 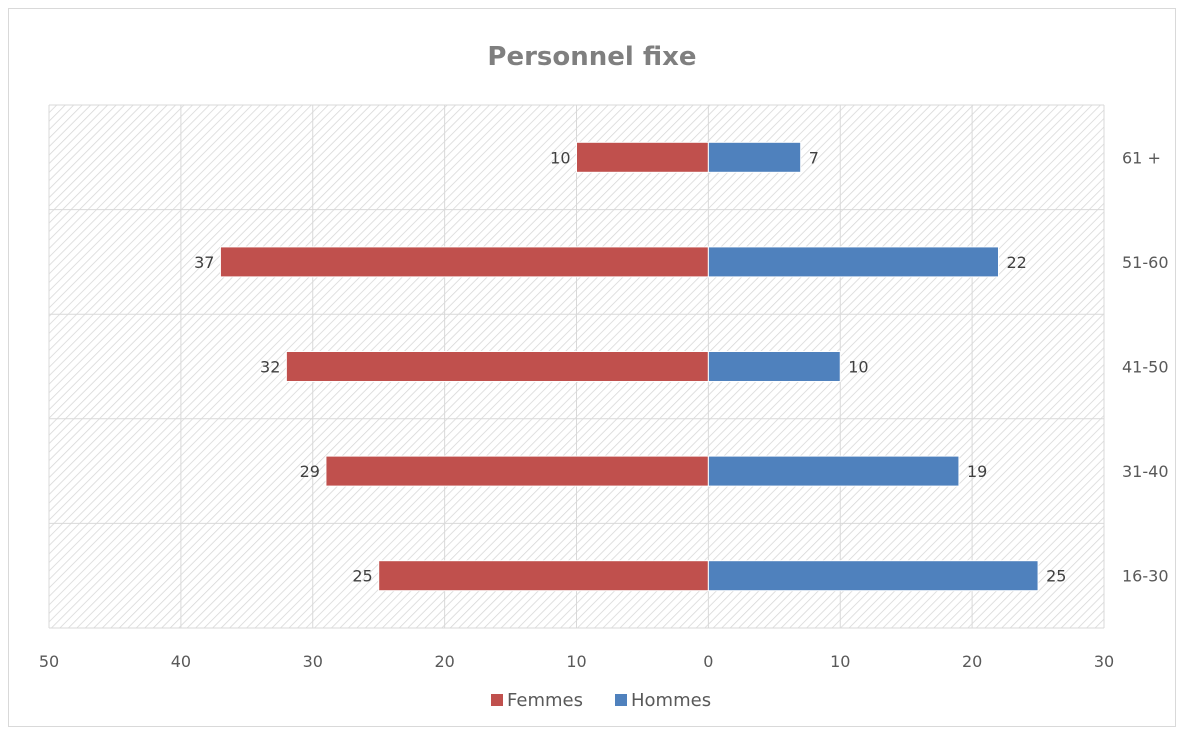 I want to click on chart-title: Personnel fixe, so click(x=591, y=57).